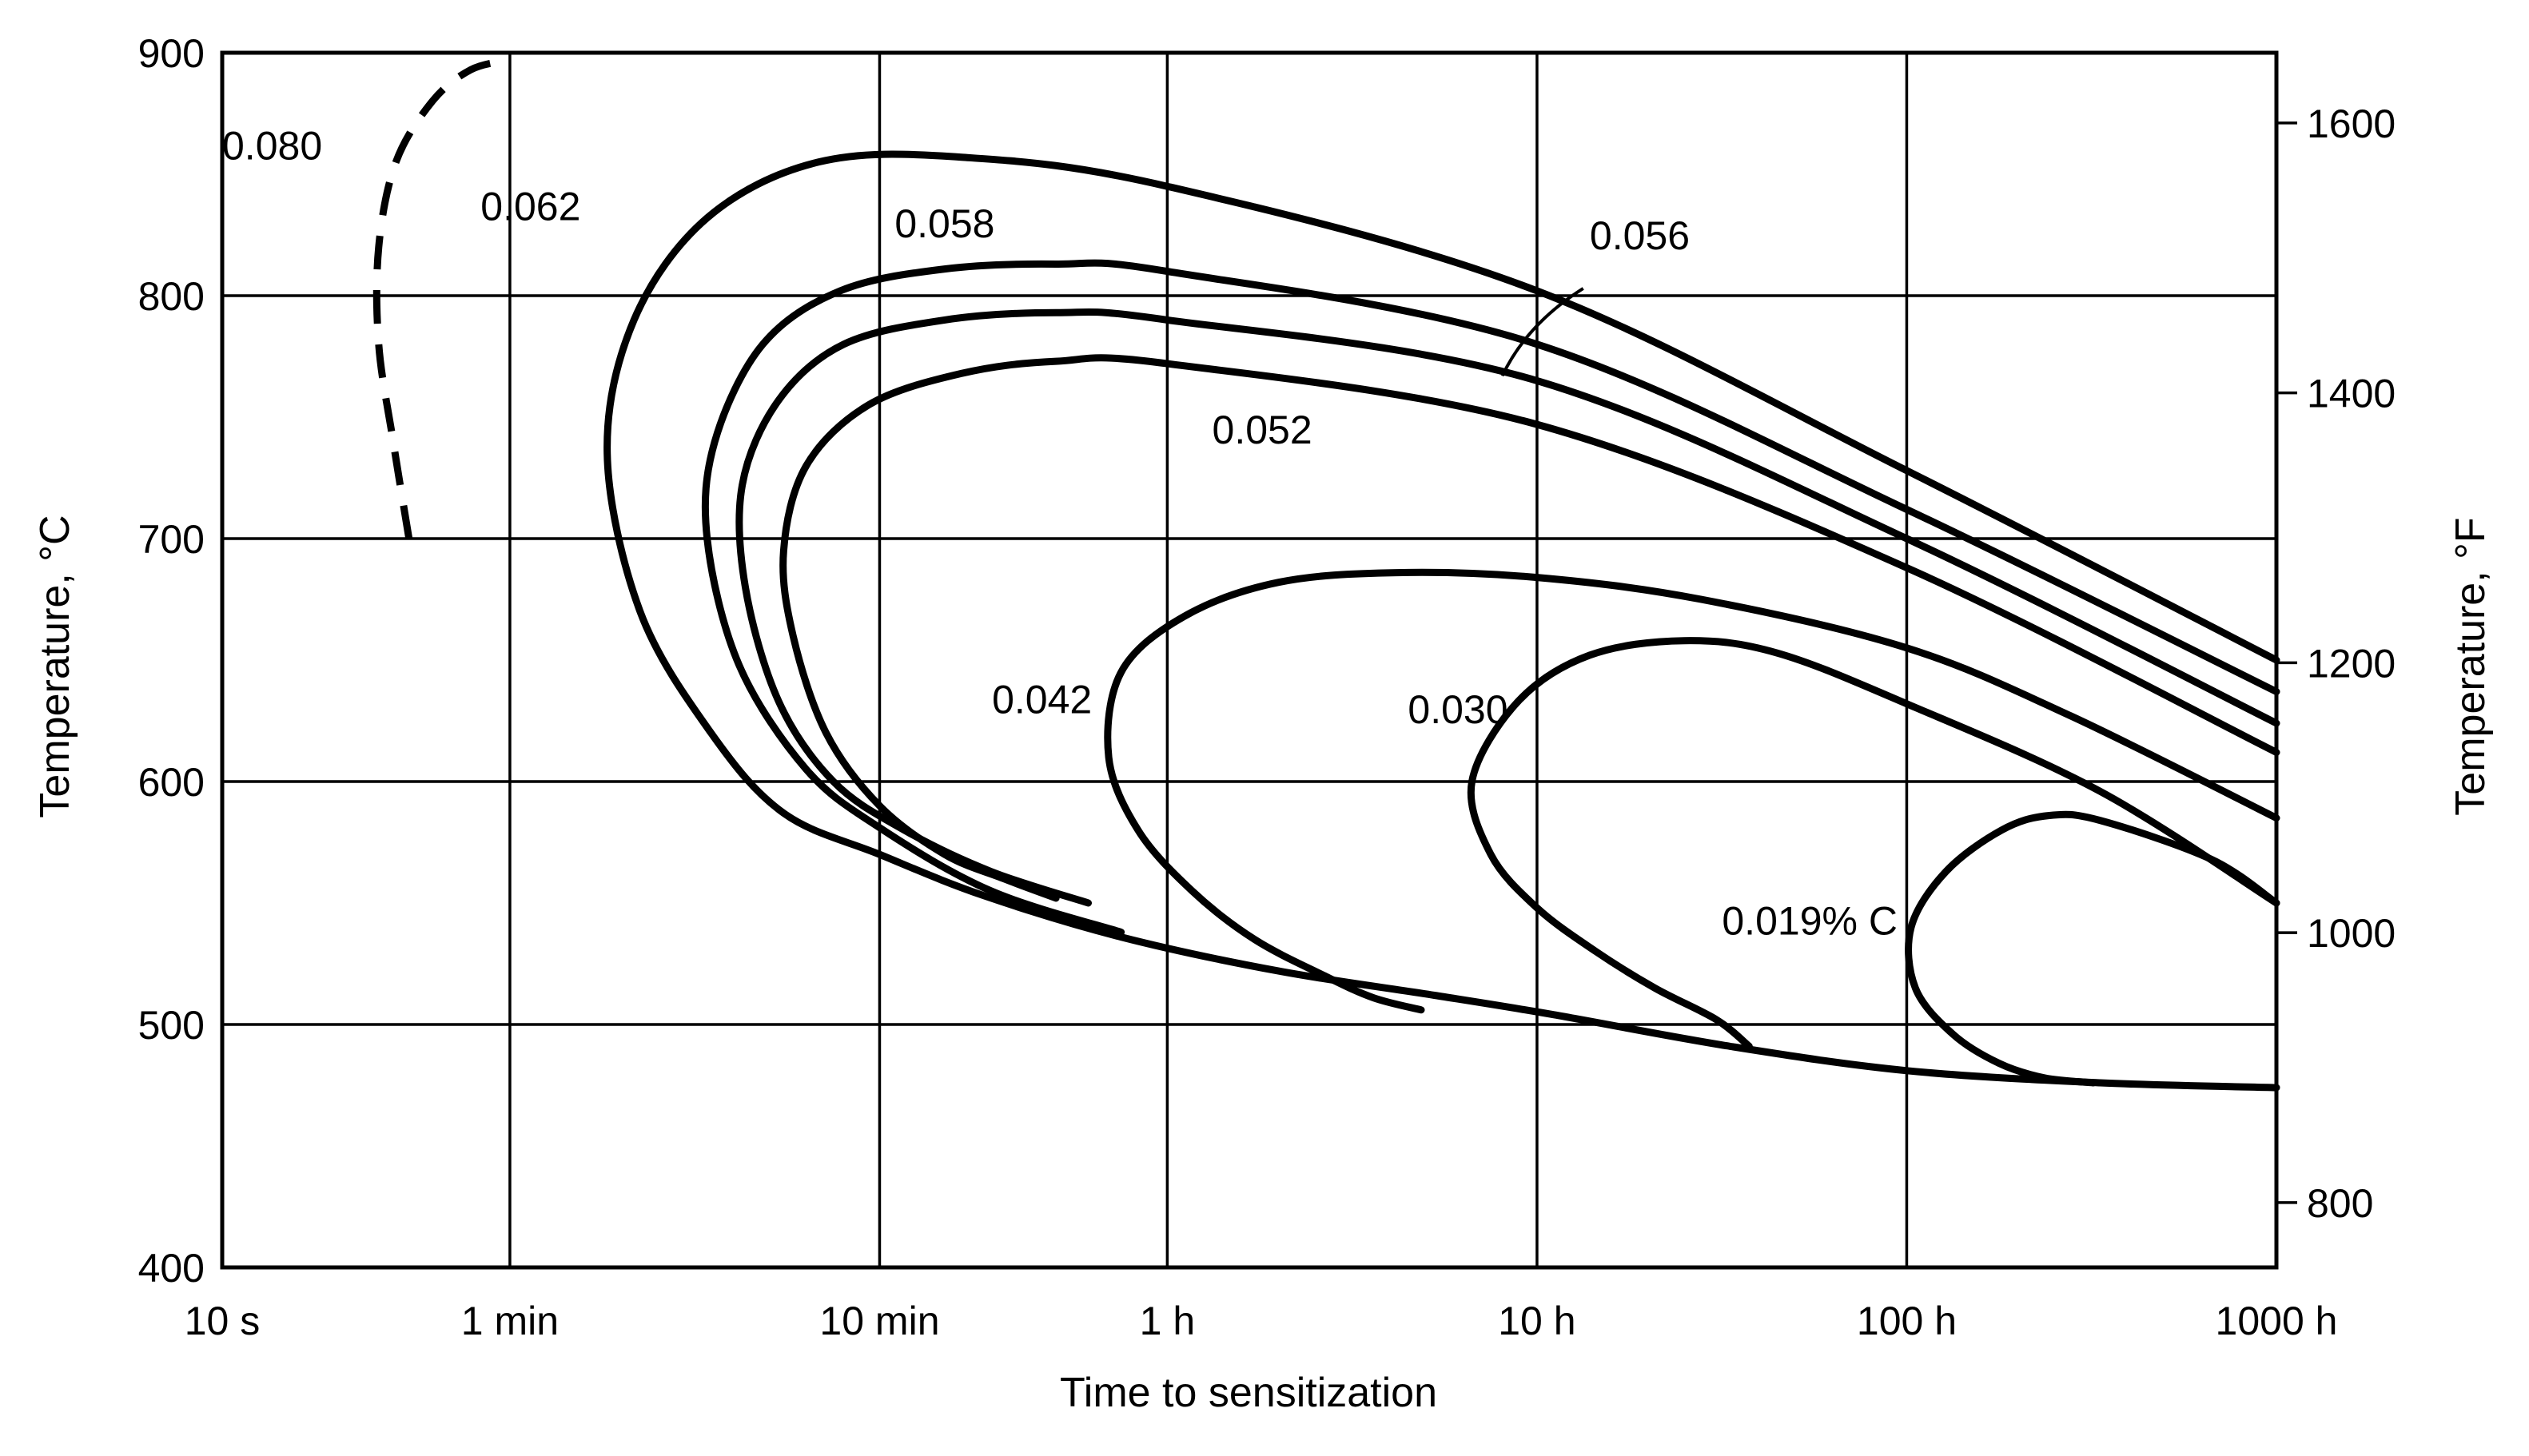 The height and width of the screenshot is (1456, 2529). I want to click on x-axis-ticks: 10 s 1 min 10 min 1 h 10 h 100 h 1000 h, so click(1262, 1321).